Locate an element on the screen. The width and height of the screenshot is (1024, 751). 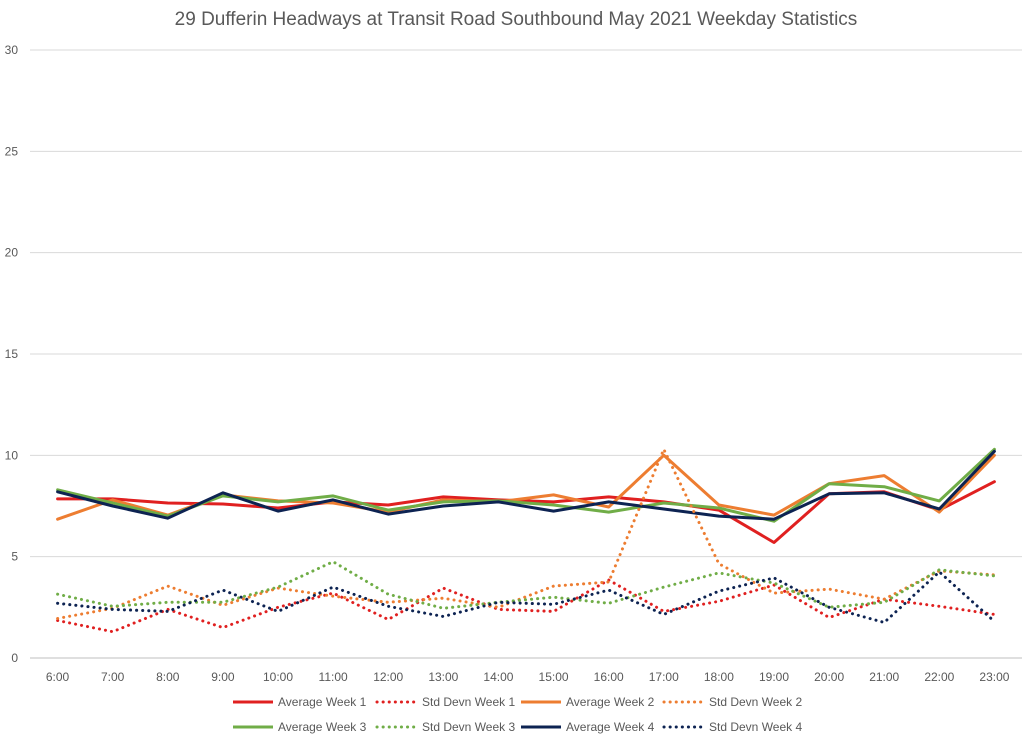
x-tick-label: 7:00 is located at coordinates (113, 677).